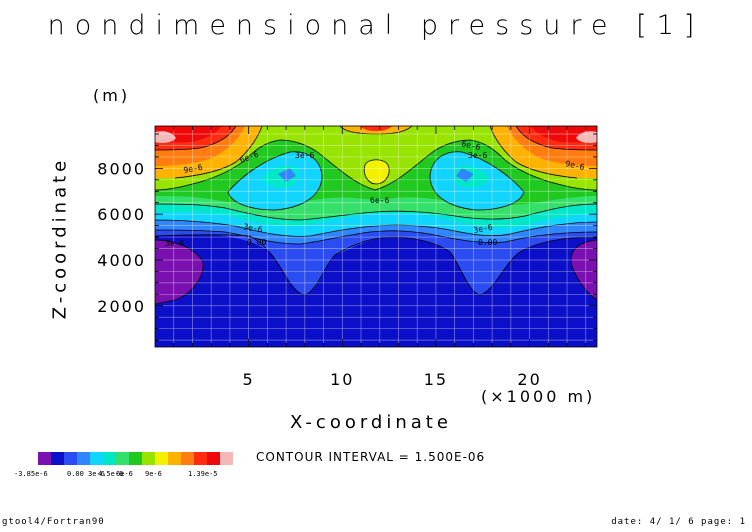  Describe the element at coordinates (31, 474) in the screenshot. I see `colorbar-min-label: -3.85e-6` at that location.